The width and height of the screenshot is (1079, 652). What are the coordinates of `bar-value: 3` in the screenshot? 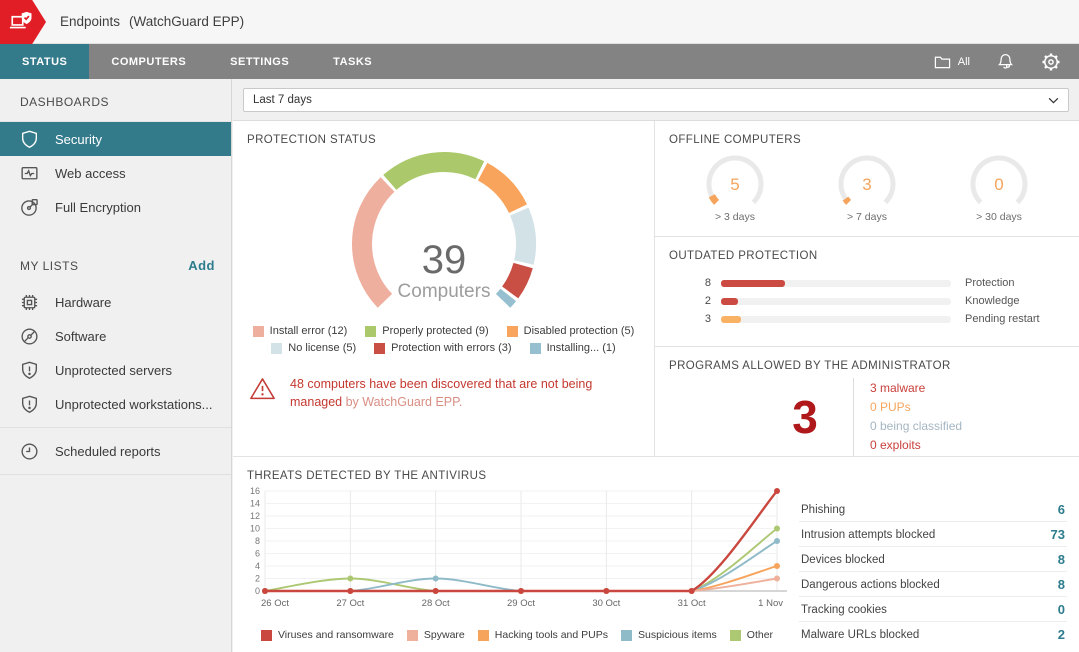 It's located at (707, 319).